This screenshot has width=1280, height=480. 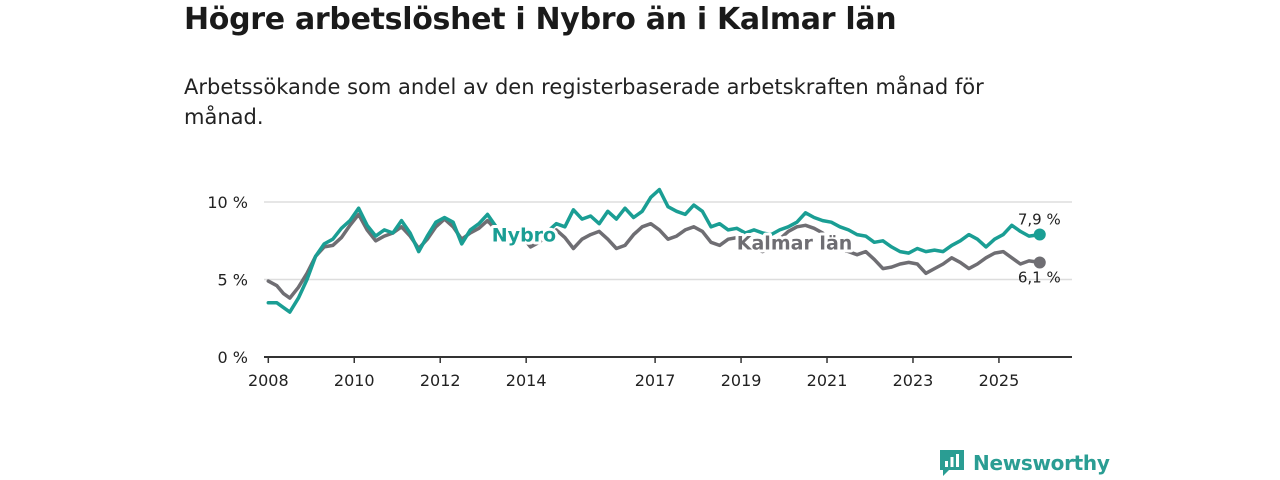 I want to click on series-line-kalmar, so click(x=654, y=256).